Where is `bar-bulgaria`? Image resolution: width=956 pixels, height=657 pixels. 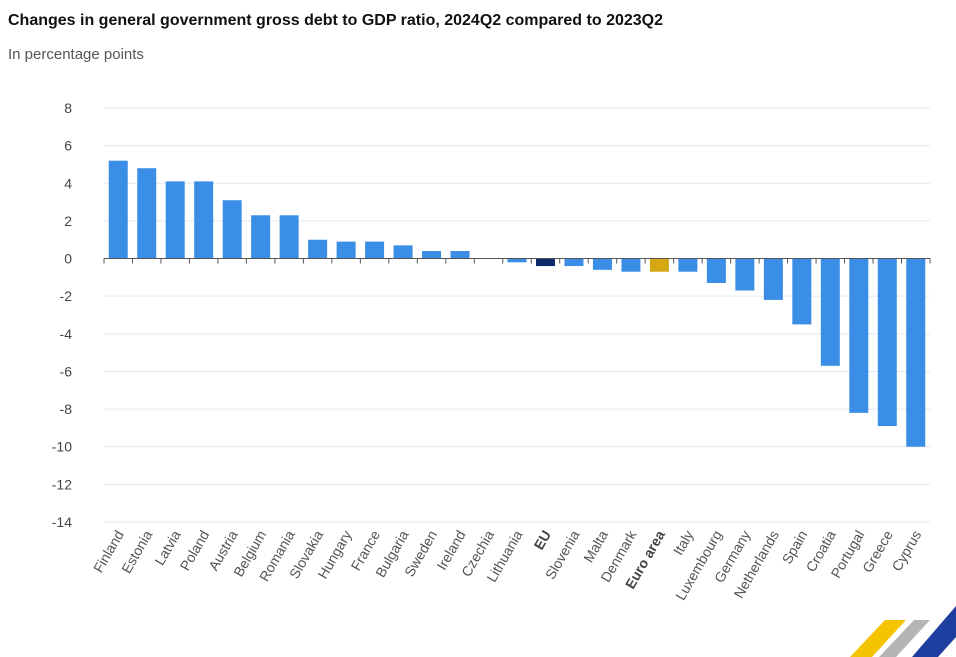
bar-bulgaria is located at coordinates (403, 252).